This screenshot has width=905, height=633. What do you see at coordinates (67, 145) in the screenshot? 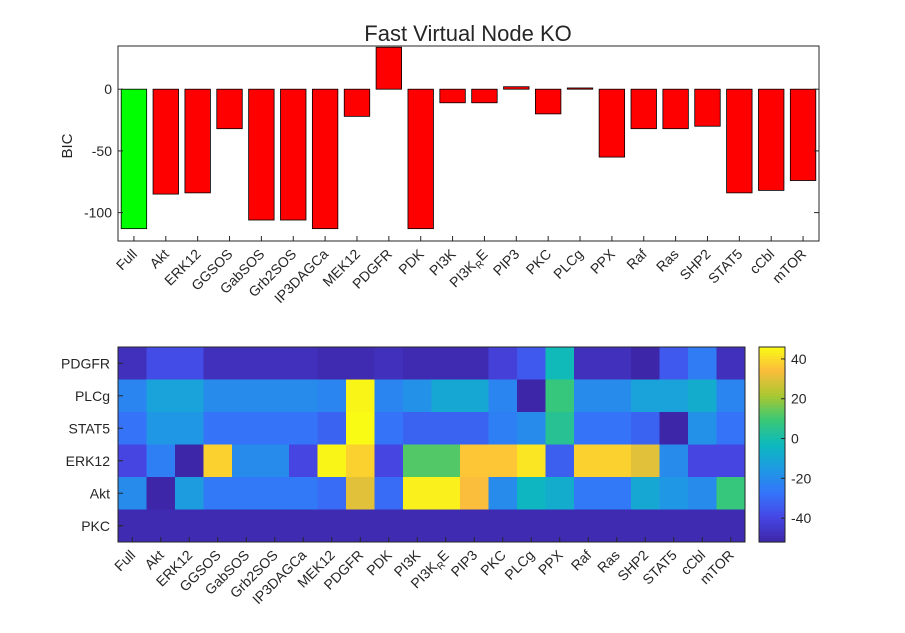
I see `y-axis-label: BIC` at bounding box center [67, 145].